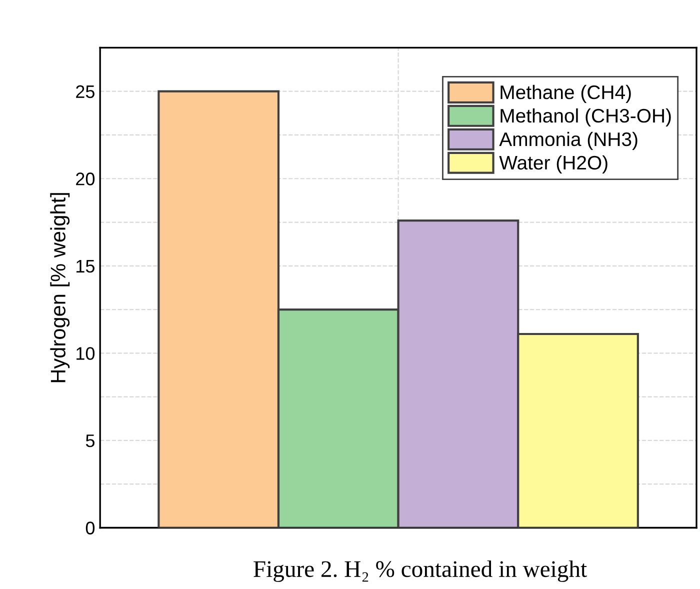 This screenshot has width=700, height=589. I want to click on legend-label: Methane (CH4), so click(565, 94).